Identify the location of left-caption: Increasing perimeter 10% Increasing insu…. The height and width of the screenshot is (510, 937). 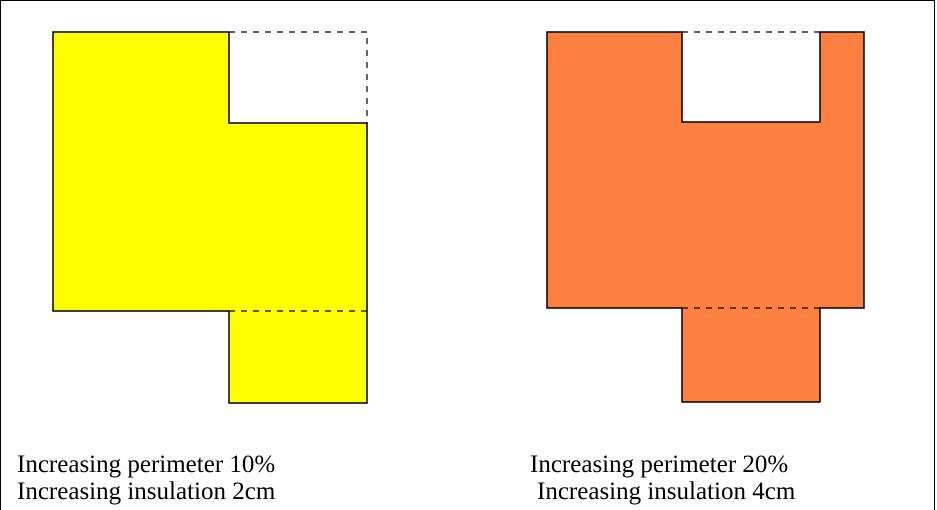
(146, 478).